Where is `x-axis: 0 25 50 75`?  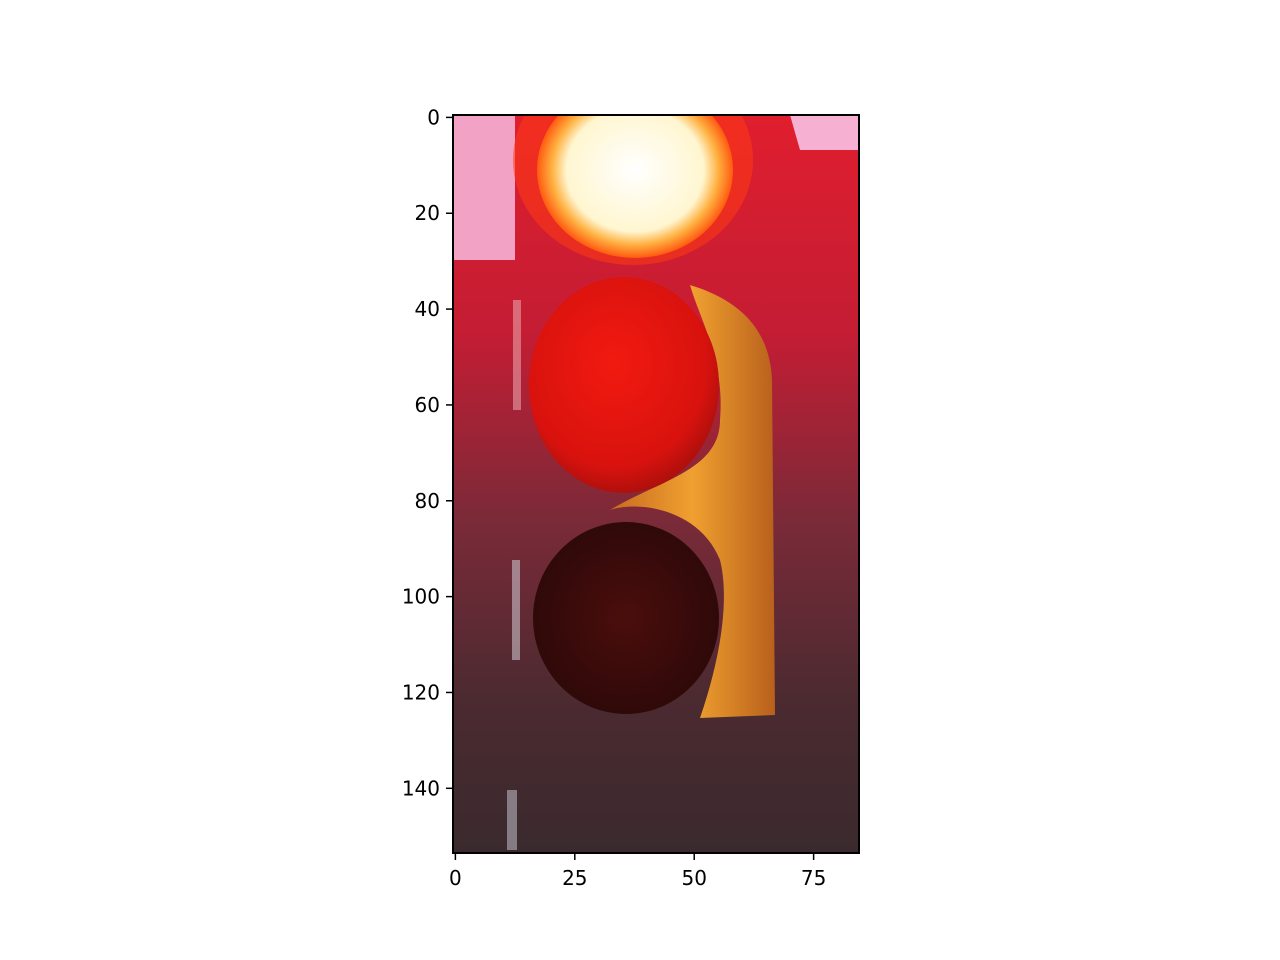
x-axis: 0 25 50 75 is located at coordinates (637, 871).